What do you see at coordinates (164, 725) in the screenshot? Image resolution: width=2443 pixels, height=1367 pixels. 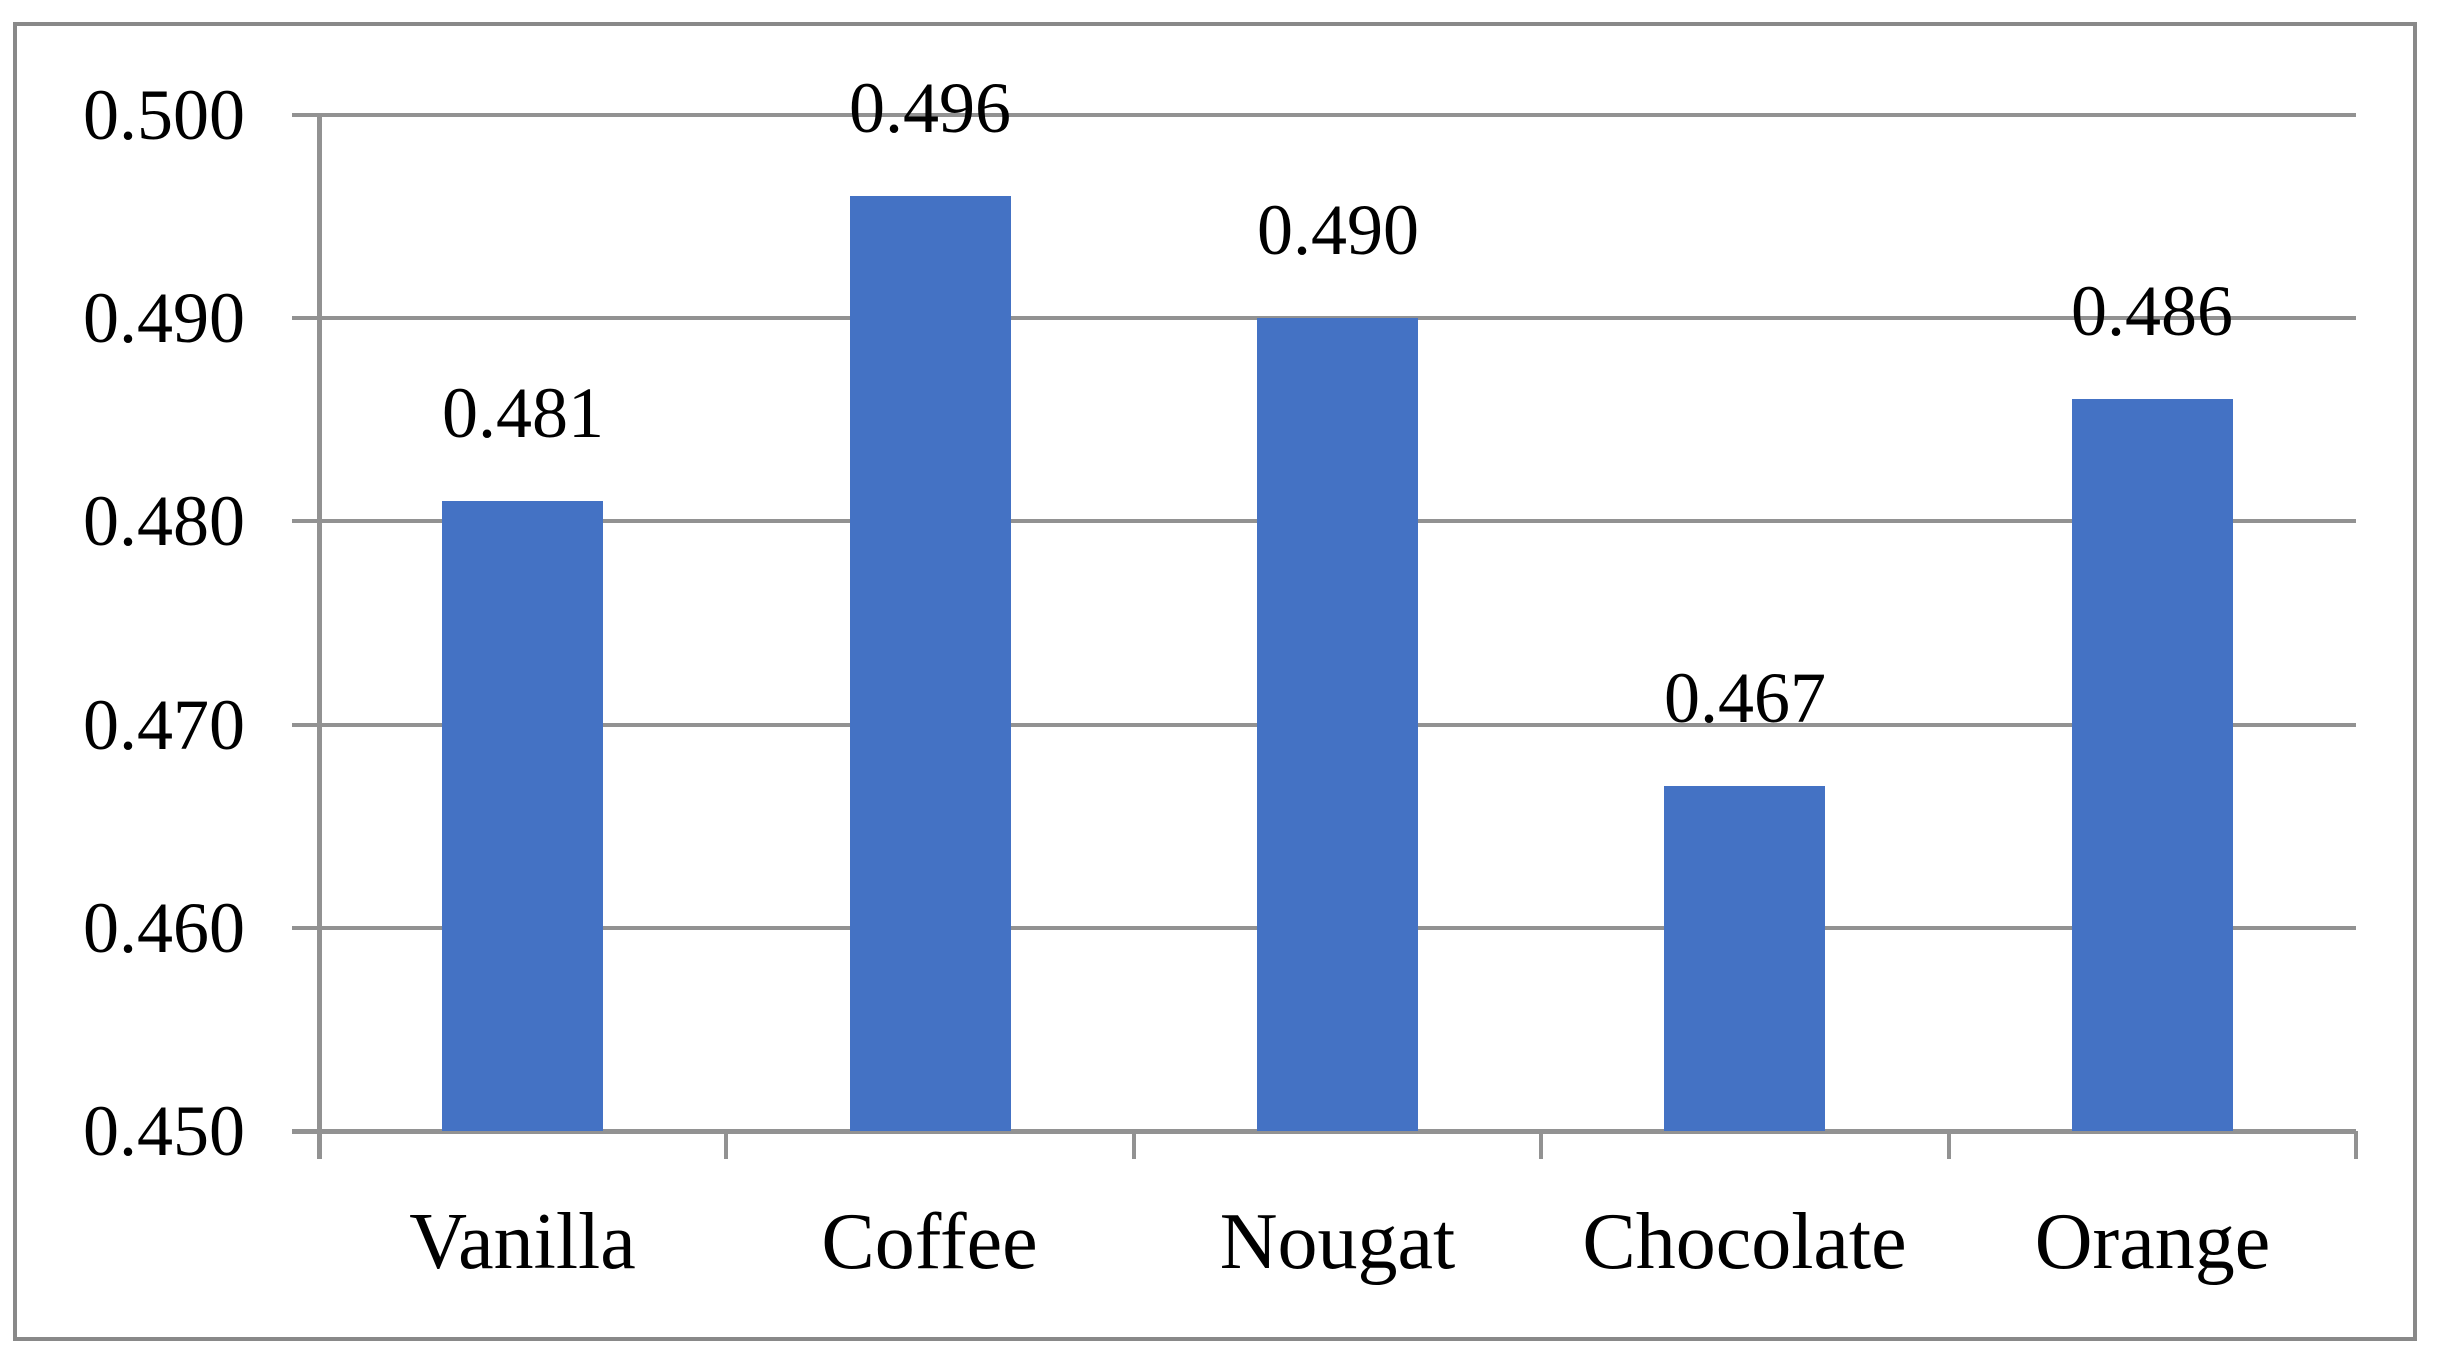 I see `y-axis-tick-label: 0.470` at bounding box center [164, 725].